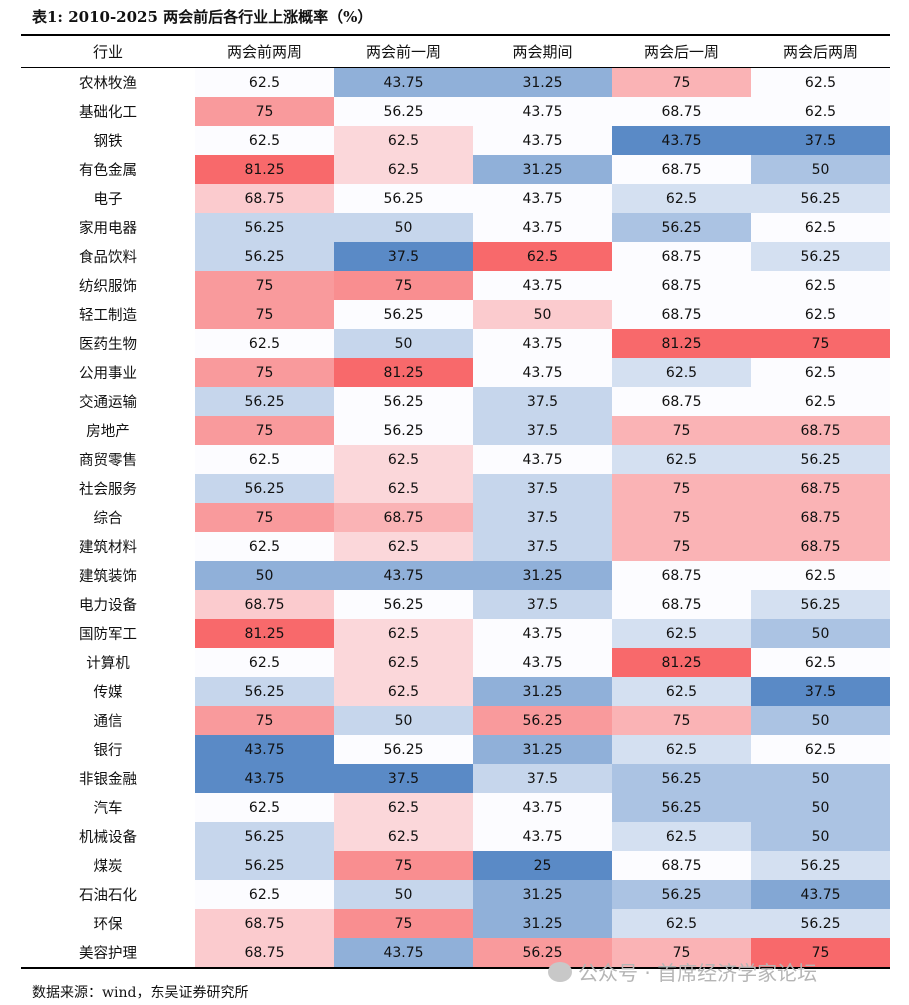 The height and width of the screenshot is (1005, 909). Describe the element at coordinates (108, 316) in the screenshot. I see `industry-name: 轻工制造` at that location.